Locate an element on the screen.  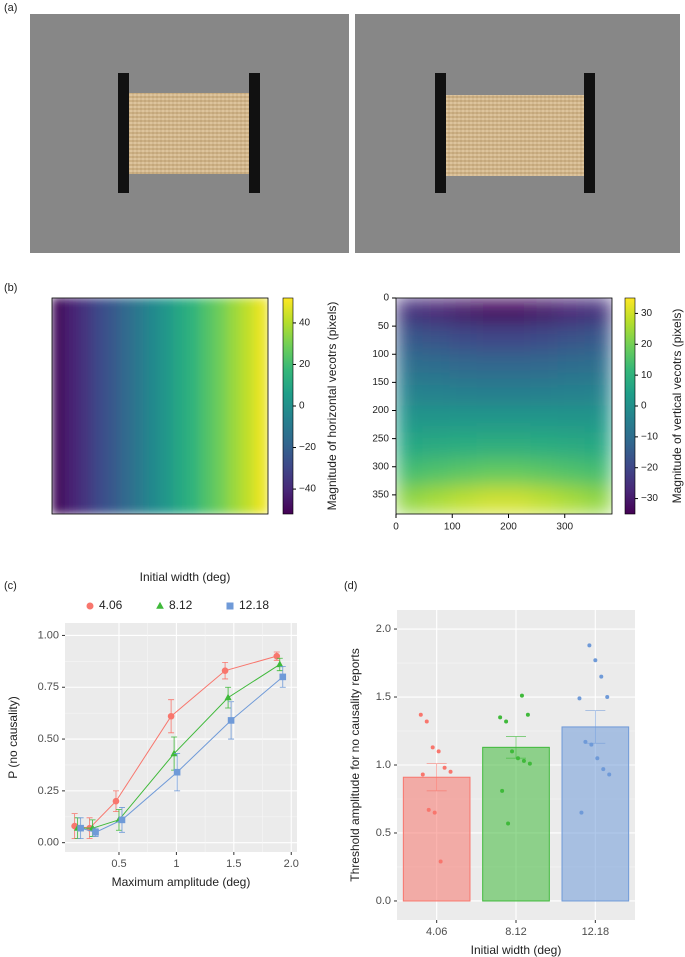
x-tick-label: 300 is located at coordinates (564, 527).